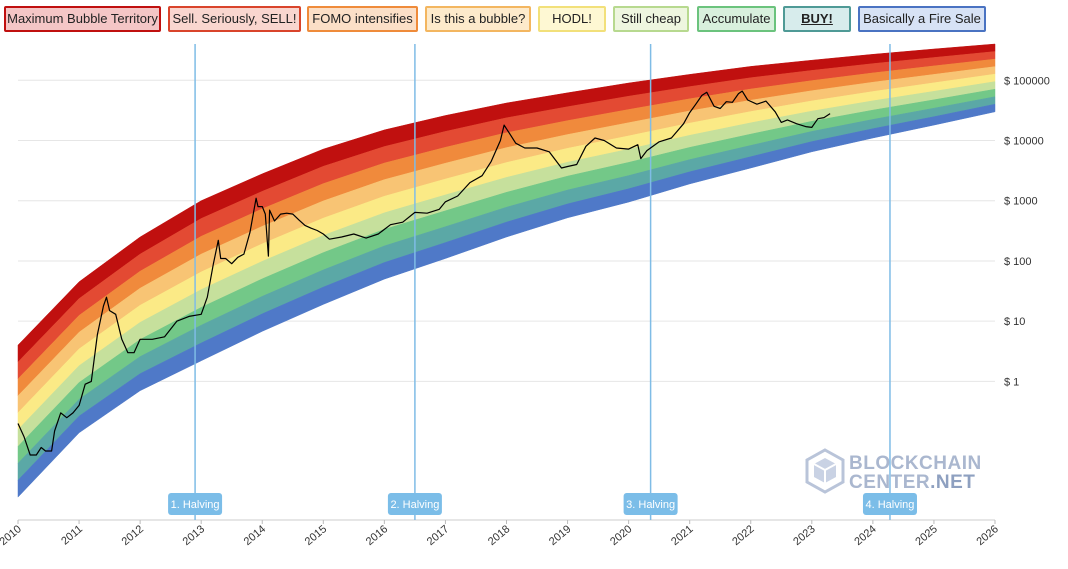  I want to click on x-tick-label: 2025, so click(926, 535).